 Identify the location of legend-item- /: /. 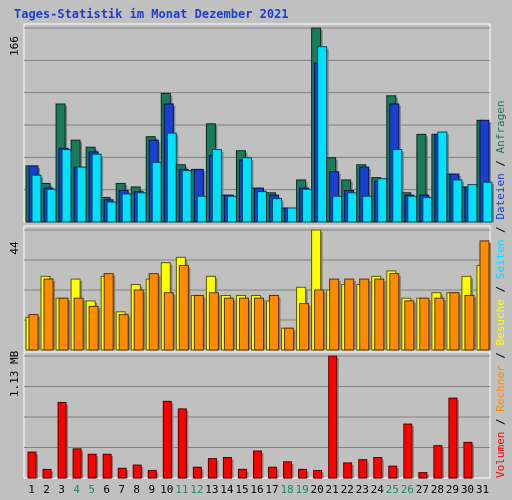
(500, 422).